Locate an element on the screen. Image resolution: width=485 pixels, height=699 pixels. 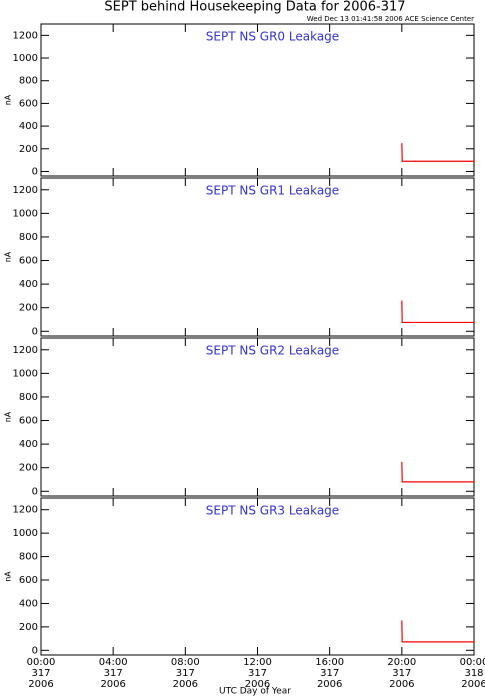
x-tick-label: 04:00 is located at coordinates (113, 662).